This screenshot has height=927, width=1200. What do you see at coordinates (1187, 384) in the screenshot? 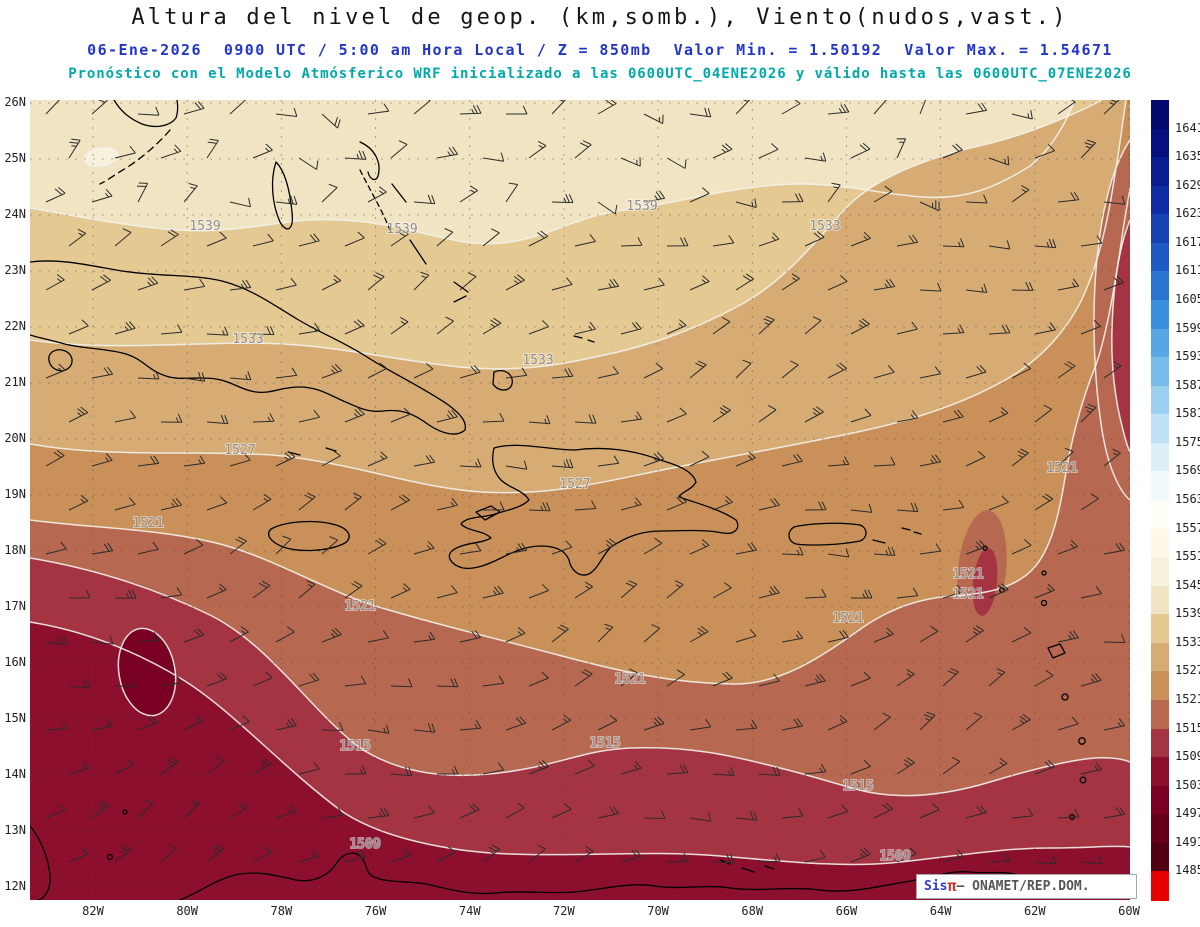
I see `colorbar-label: 1587` at bounding box center [1187, 384].